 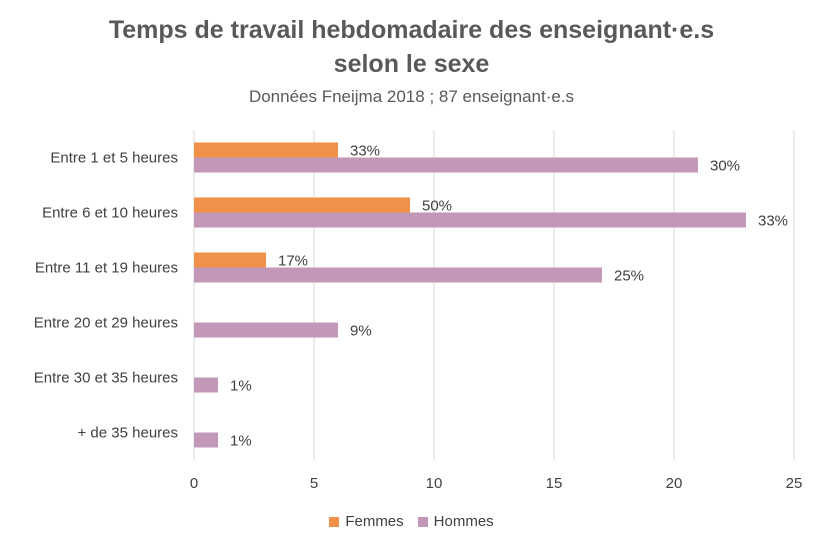 I want to click on legend-swatch-femmes, so click(x=334, y=521).